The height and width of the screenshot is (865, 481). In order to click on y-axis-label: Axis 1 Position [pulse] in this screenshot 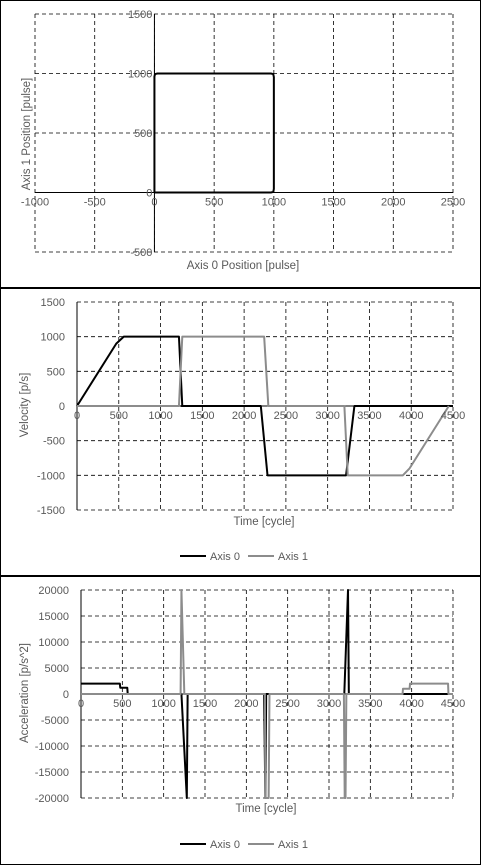, I will do `click(27, 134)`.